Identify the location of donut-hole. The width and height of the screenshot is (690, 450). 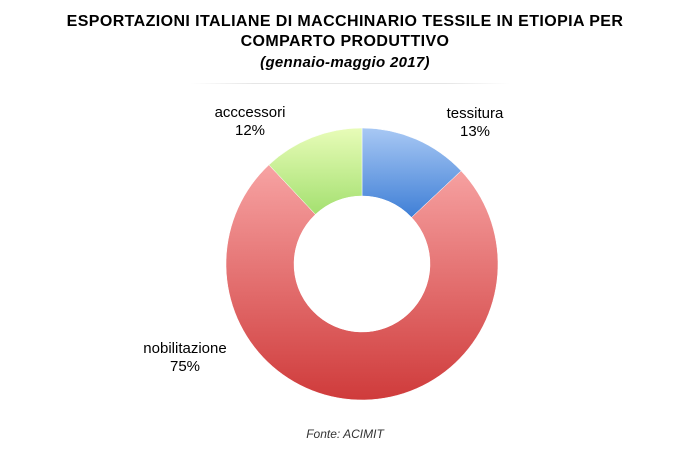
(362, 264).